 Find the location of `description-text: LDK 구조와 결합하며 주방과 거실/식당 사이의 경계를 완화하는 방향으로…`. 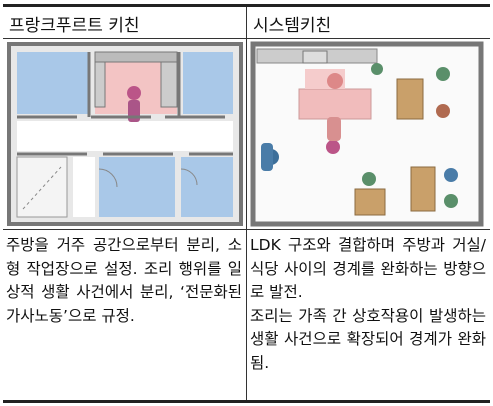

description-text: LDK 구조와 결합하며 주방과 거실/식당 사이의 경계를 완화하는 방향으로… is located at coordinates (368, 268).